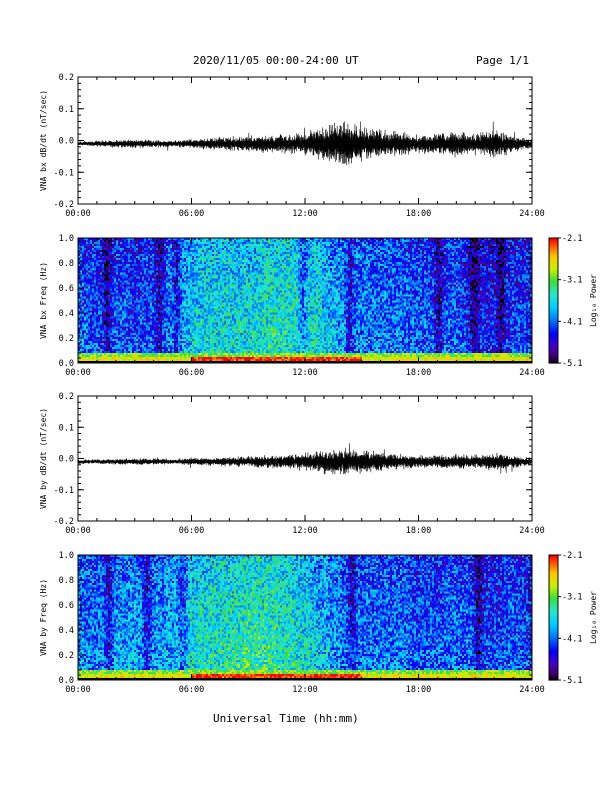 The image size is (612, 796). I want to click on y-tick-label: 1.0, so click(66, 239).